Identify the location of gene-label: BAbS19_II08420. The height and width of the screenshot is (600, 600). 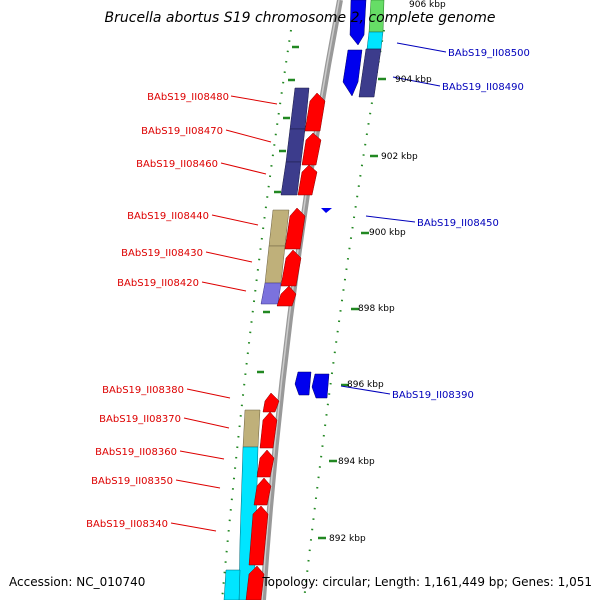
(158, 283).